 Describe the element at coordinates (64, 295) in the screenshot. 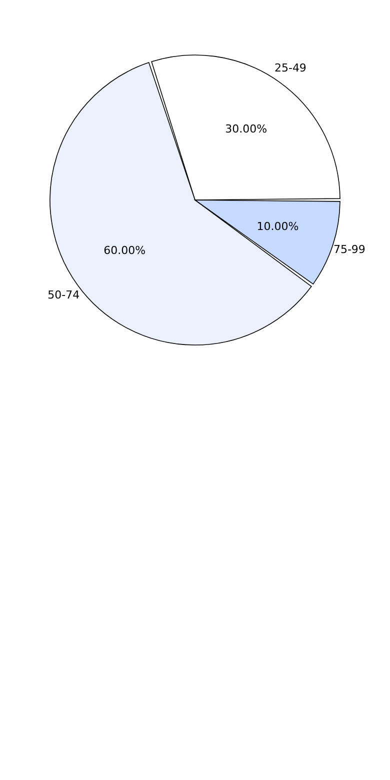

I see `slice-label: 50-74` at that location.